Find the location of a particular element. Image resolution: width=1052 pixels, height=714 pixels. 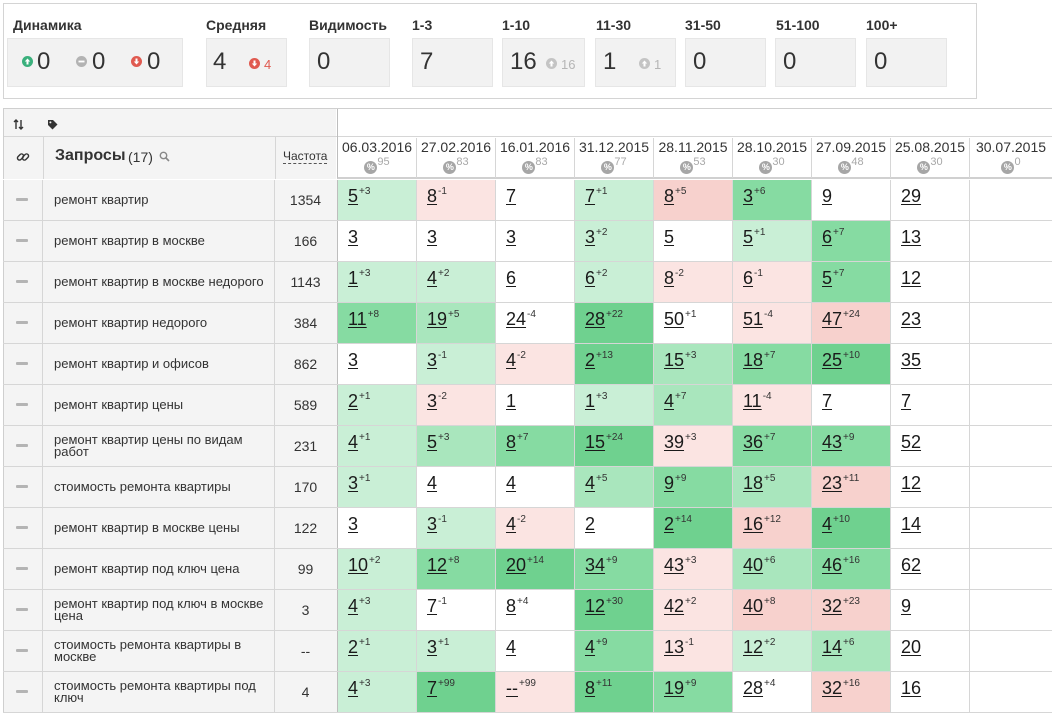

position-cell: 8+7 is located at coordinates (535, 446).